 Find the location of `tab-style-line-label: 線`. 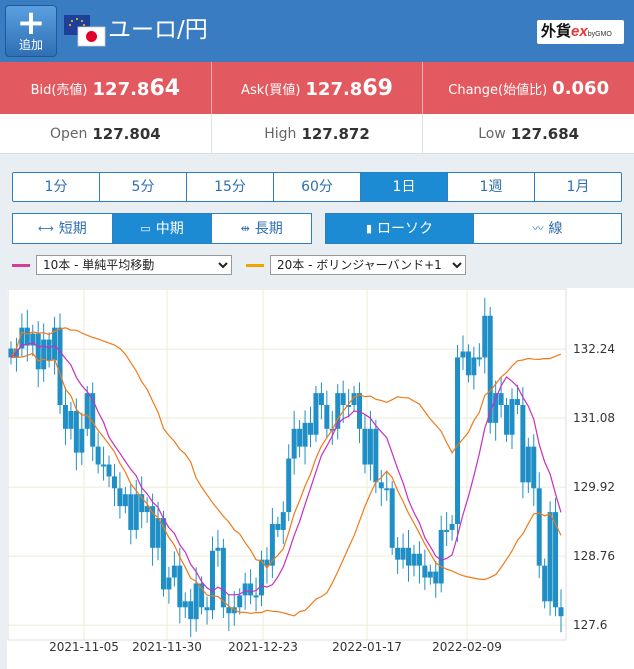

tab-style-line-label: 線 is located at coordinates (555, 229).